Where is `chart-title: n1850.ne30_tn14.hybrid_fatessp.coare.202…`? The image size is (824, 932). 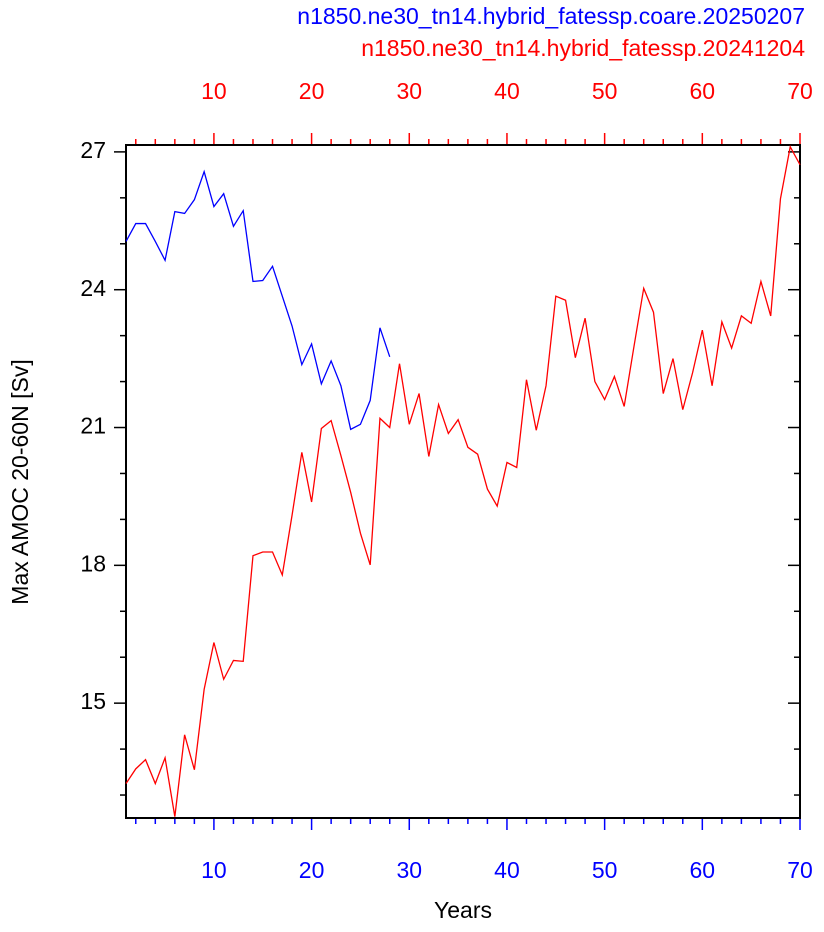
chart-title: n1850.ne30_tn14.hybrid_fatessp.coare.202… is located at coordinates (551, 16).